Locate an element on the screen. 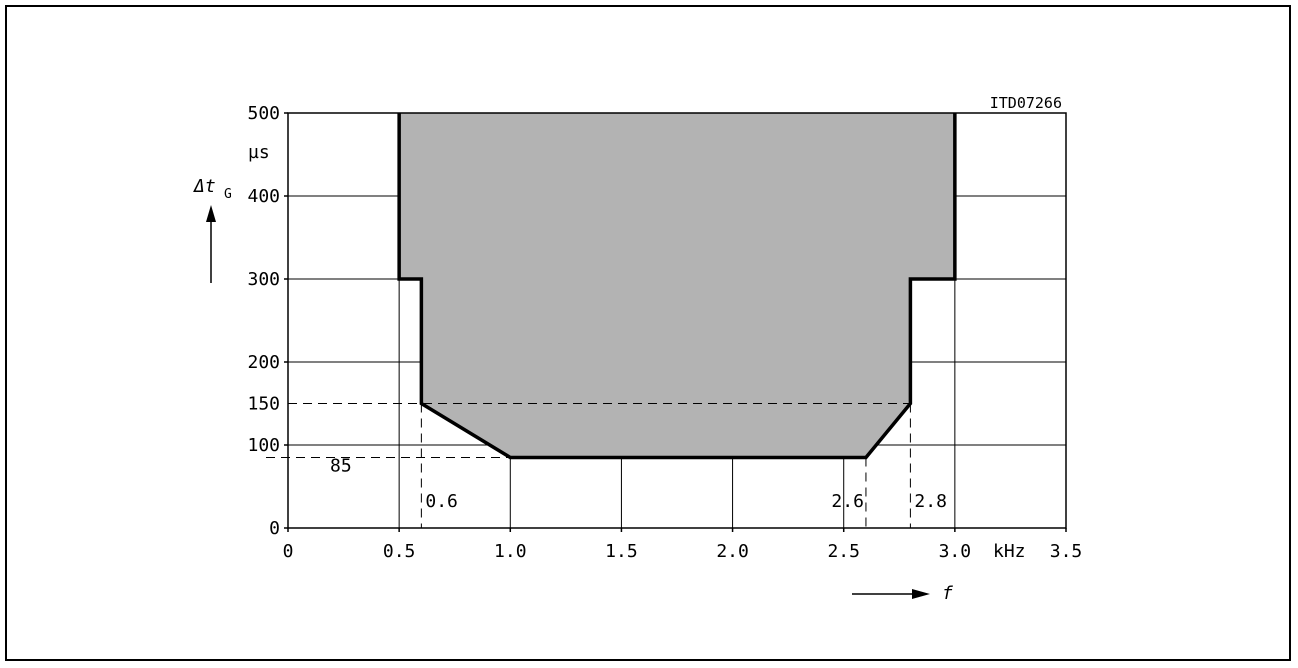 The width and height of the screenshot is (1298, 668). y-tick-label-3: 300 is located at coordinates (263, 279).